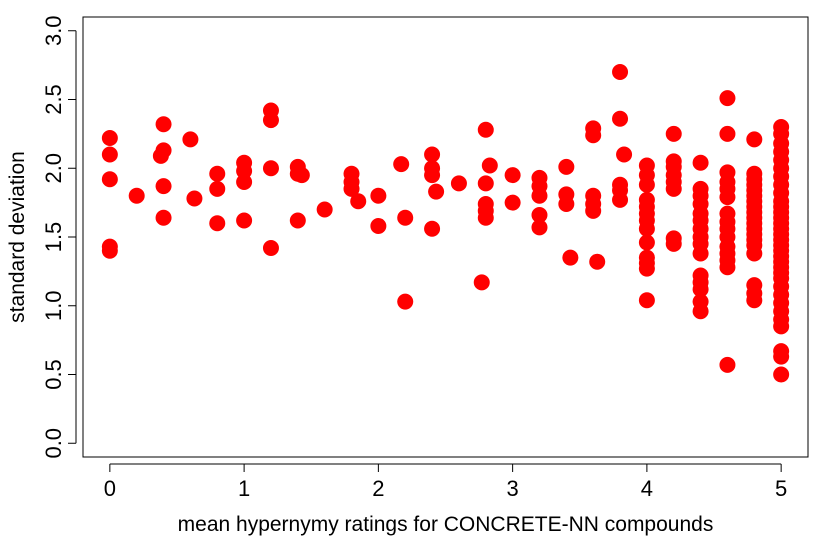  I want to click on y-tick-label: 3.0, so click(53, 30).